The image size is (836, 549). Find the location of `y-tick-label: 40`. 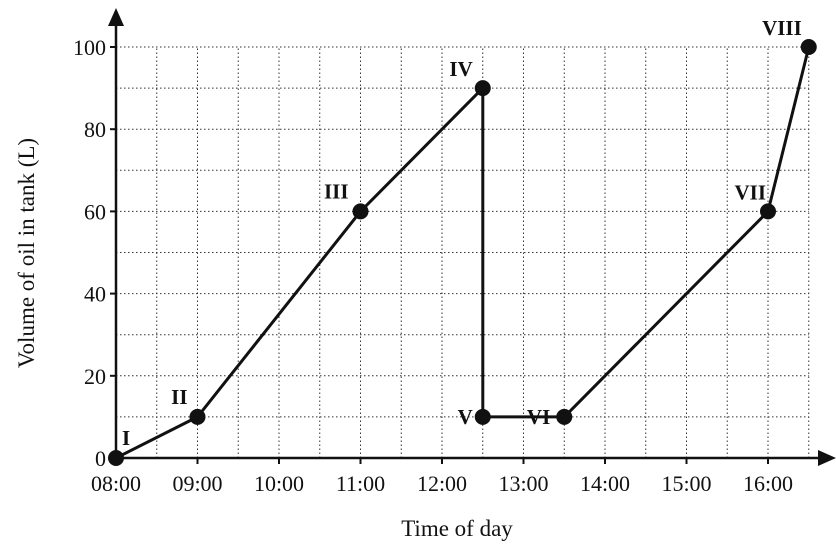

y-tick-label: 40 is located at coordinates (95, 294).